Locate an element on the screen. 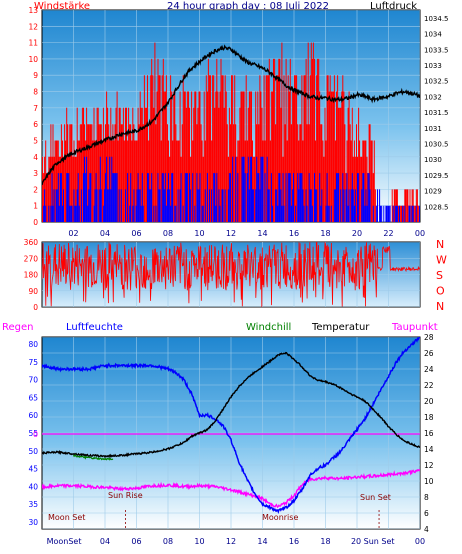 The image size is (462, 554). annotation-sun-set: Sun Set is located at coordinates (375, 497).